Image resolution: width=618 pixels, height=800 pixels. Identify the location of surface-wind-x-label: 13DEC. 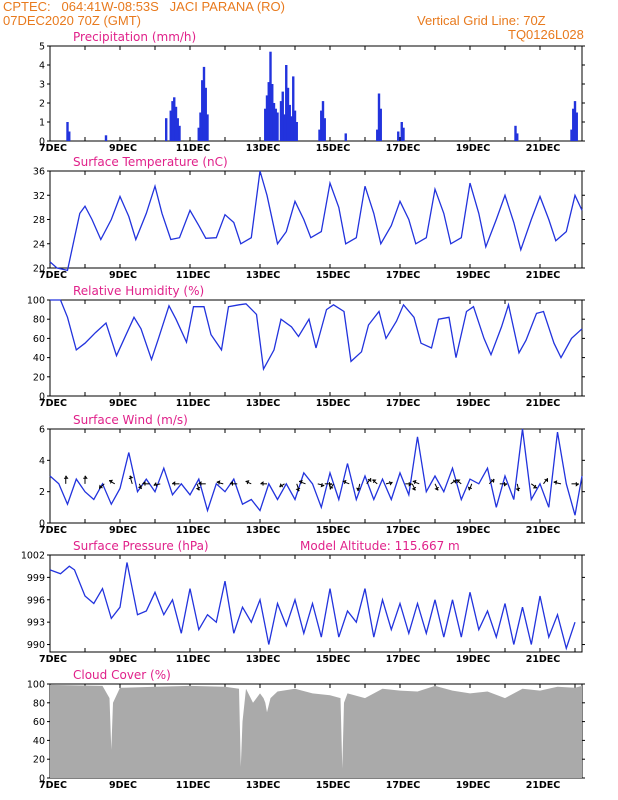
(263, 530).